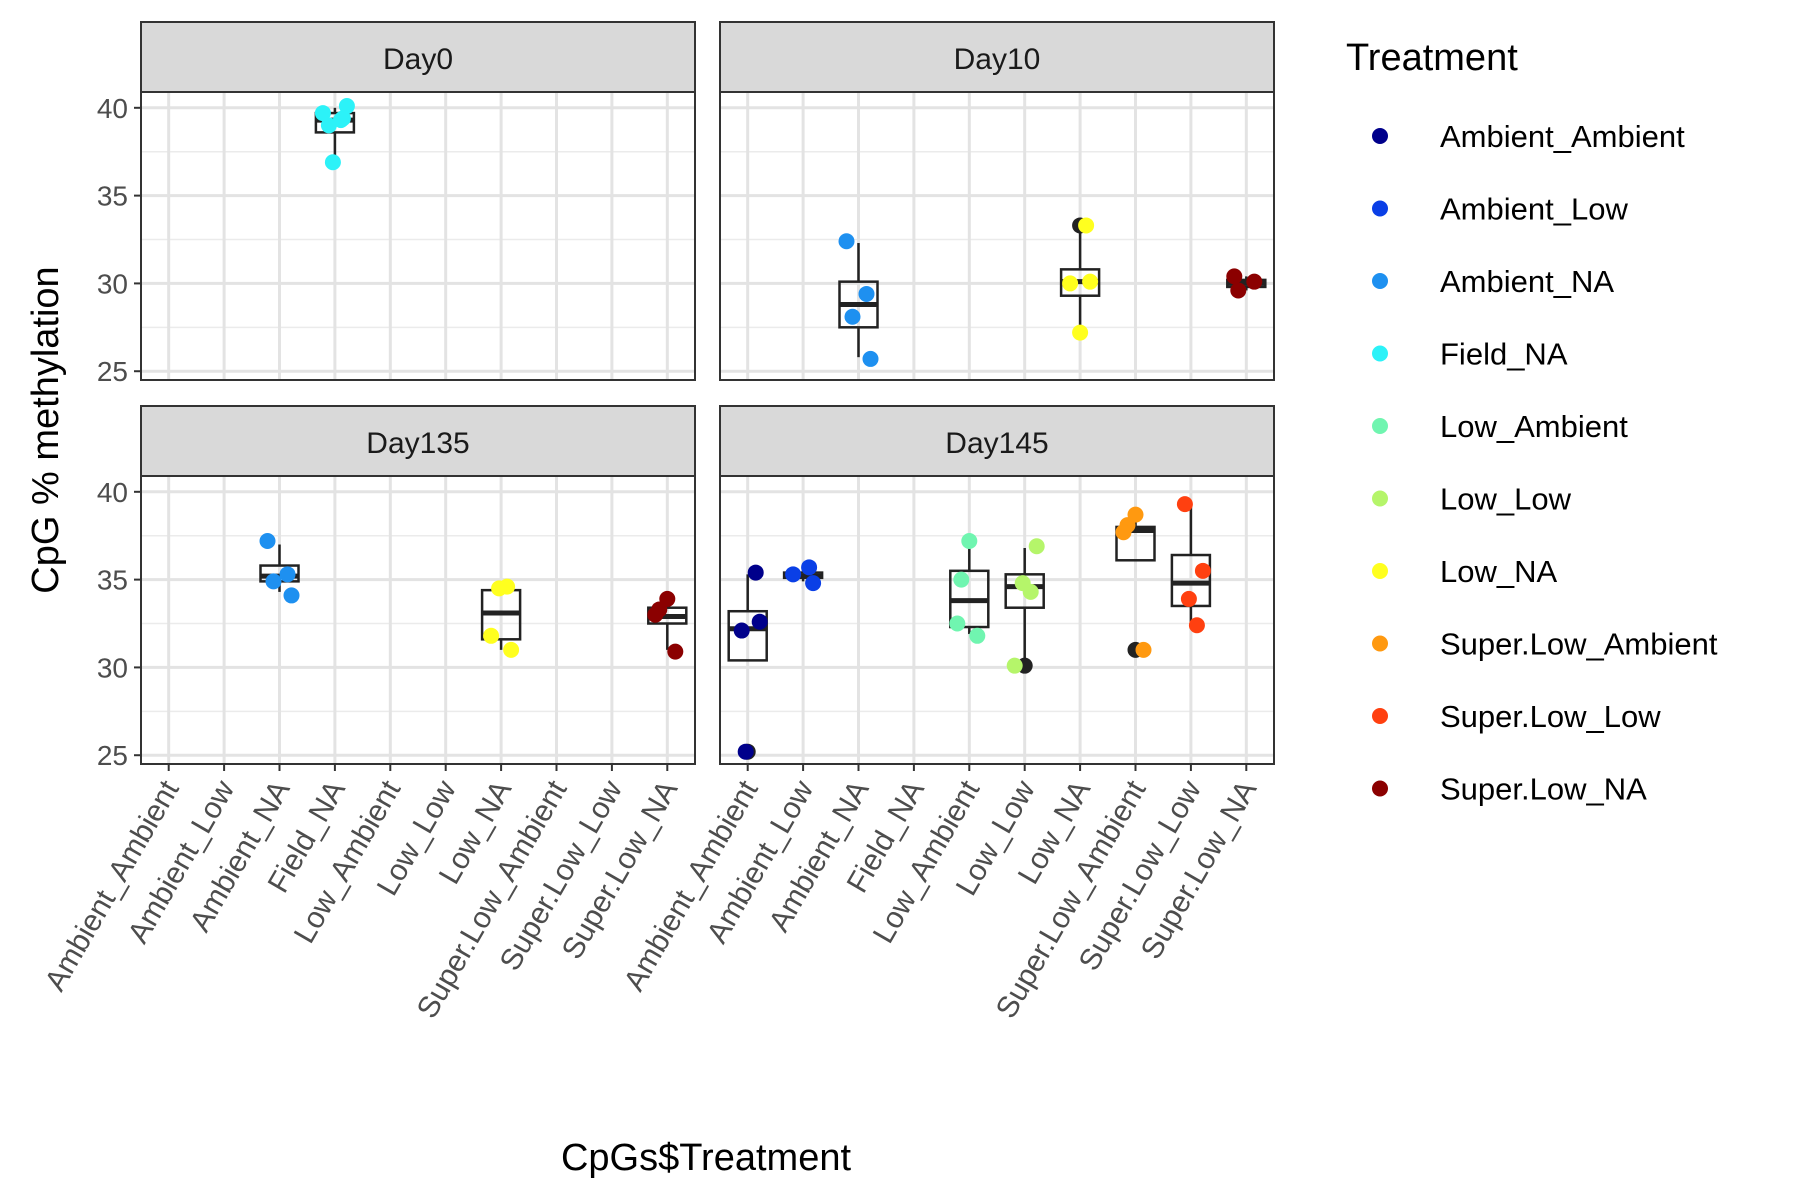  Describe the element at coordinates (1543, 789) in the screenshot. I see `legend-label: Super.Low_NA` at that location.